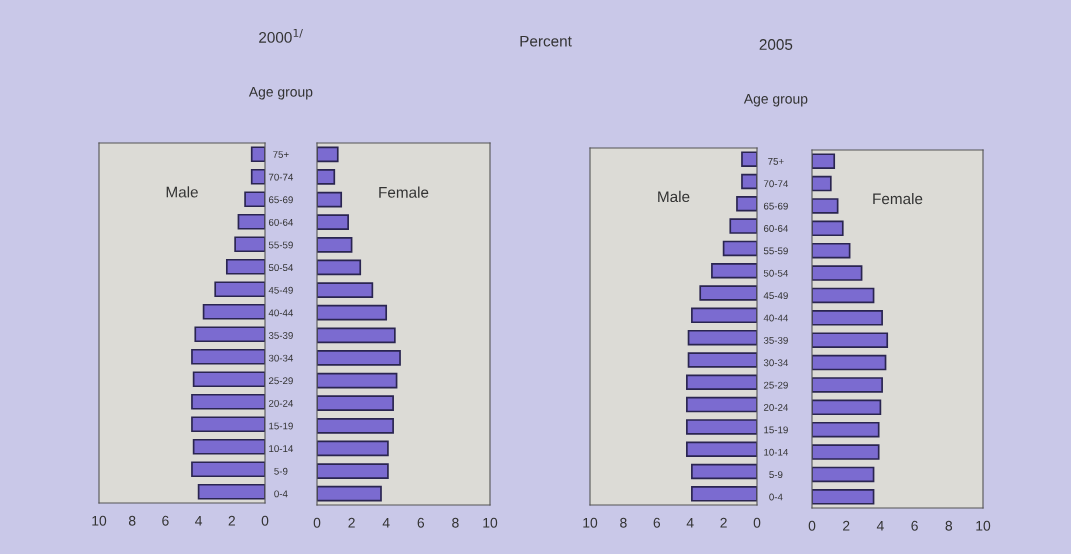 Image resolution: width=1071 pixels, height=554 pixels. I want to click on chart-title: 2000$^{1/}$, so click(281, 36).